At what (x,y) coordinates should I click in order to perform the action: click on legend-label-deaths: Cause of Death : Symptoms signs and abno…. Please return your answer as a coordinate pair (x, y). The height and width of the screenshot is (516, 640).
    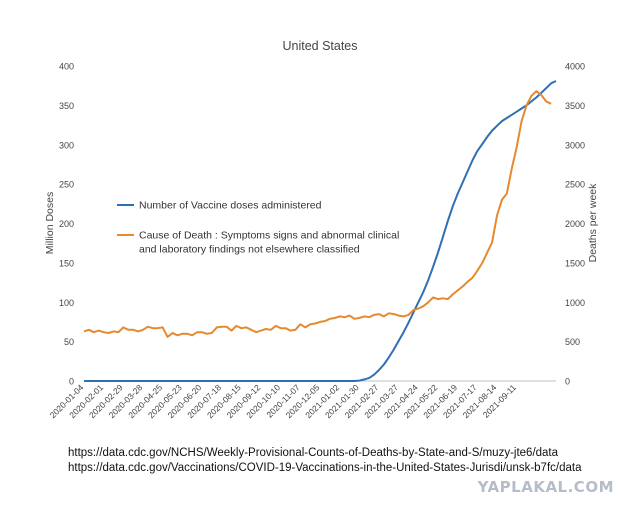
    Looking at the image, I should click on (269, 243).